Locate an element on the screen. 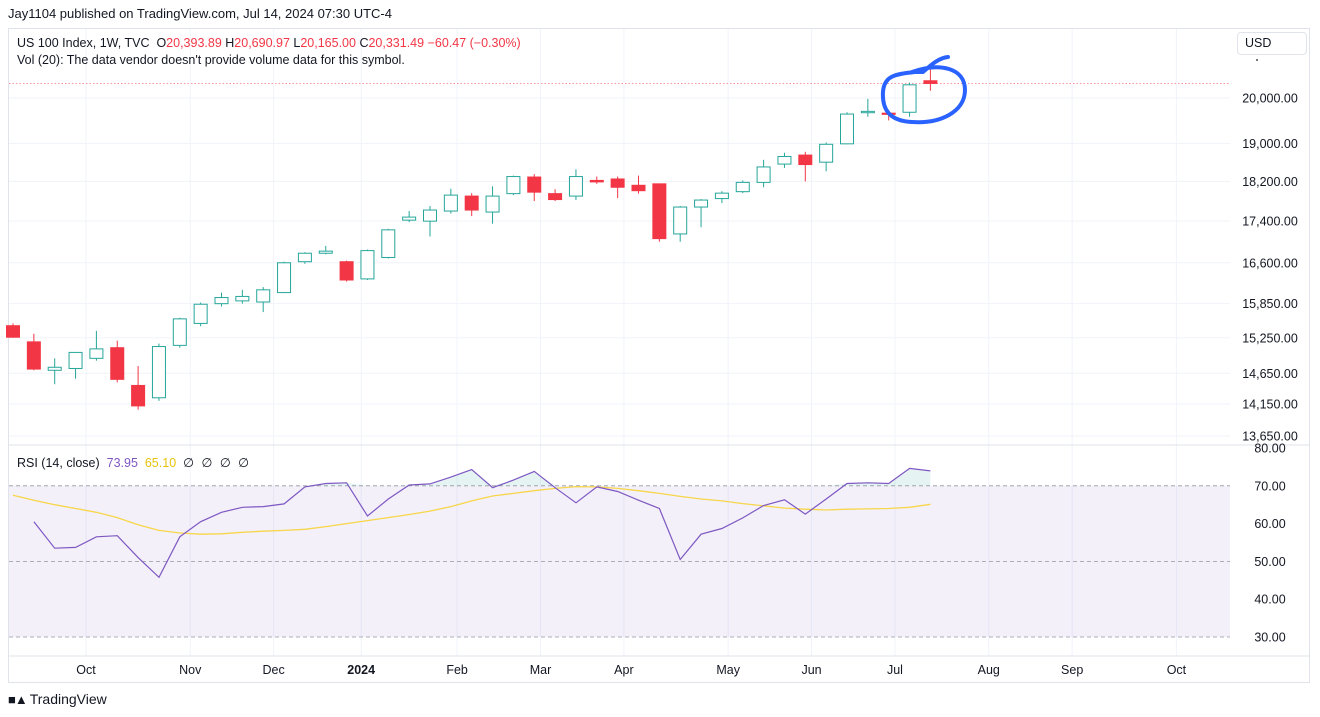  price-tick-label: 17,400.00 is located at coordinates (1270, 222).